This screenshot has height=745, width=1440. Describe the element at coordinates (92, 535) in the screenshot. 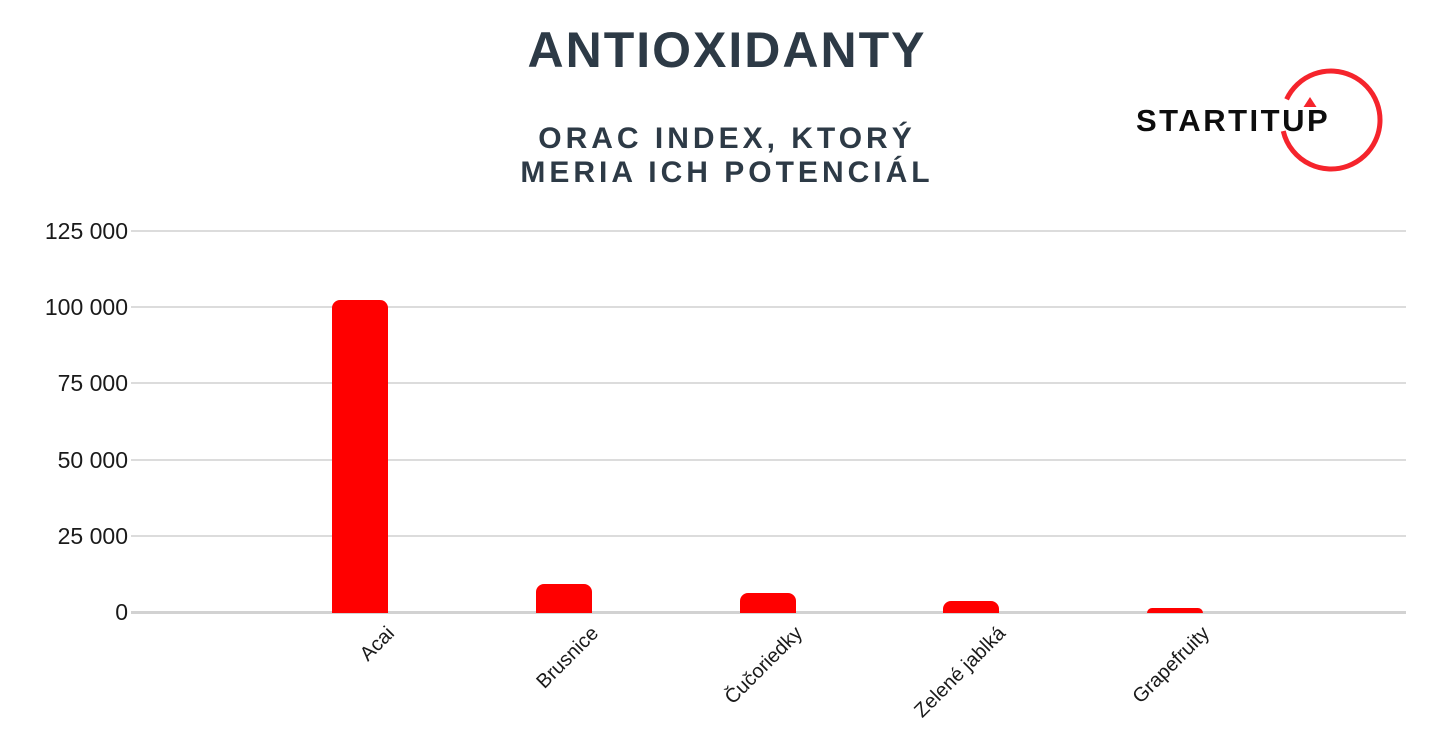

I see `y-axis-tick-label-25000: 25 000` at that location.